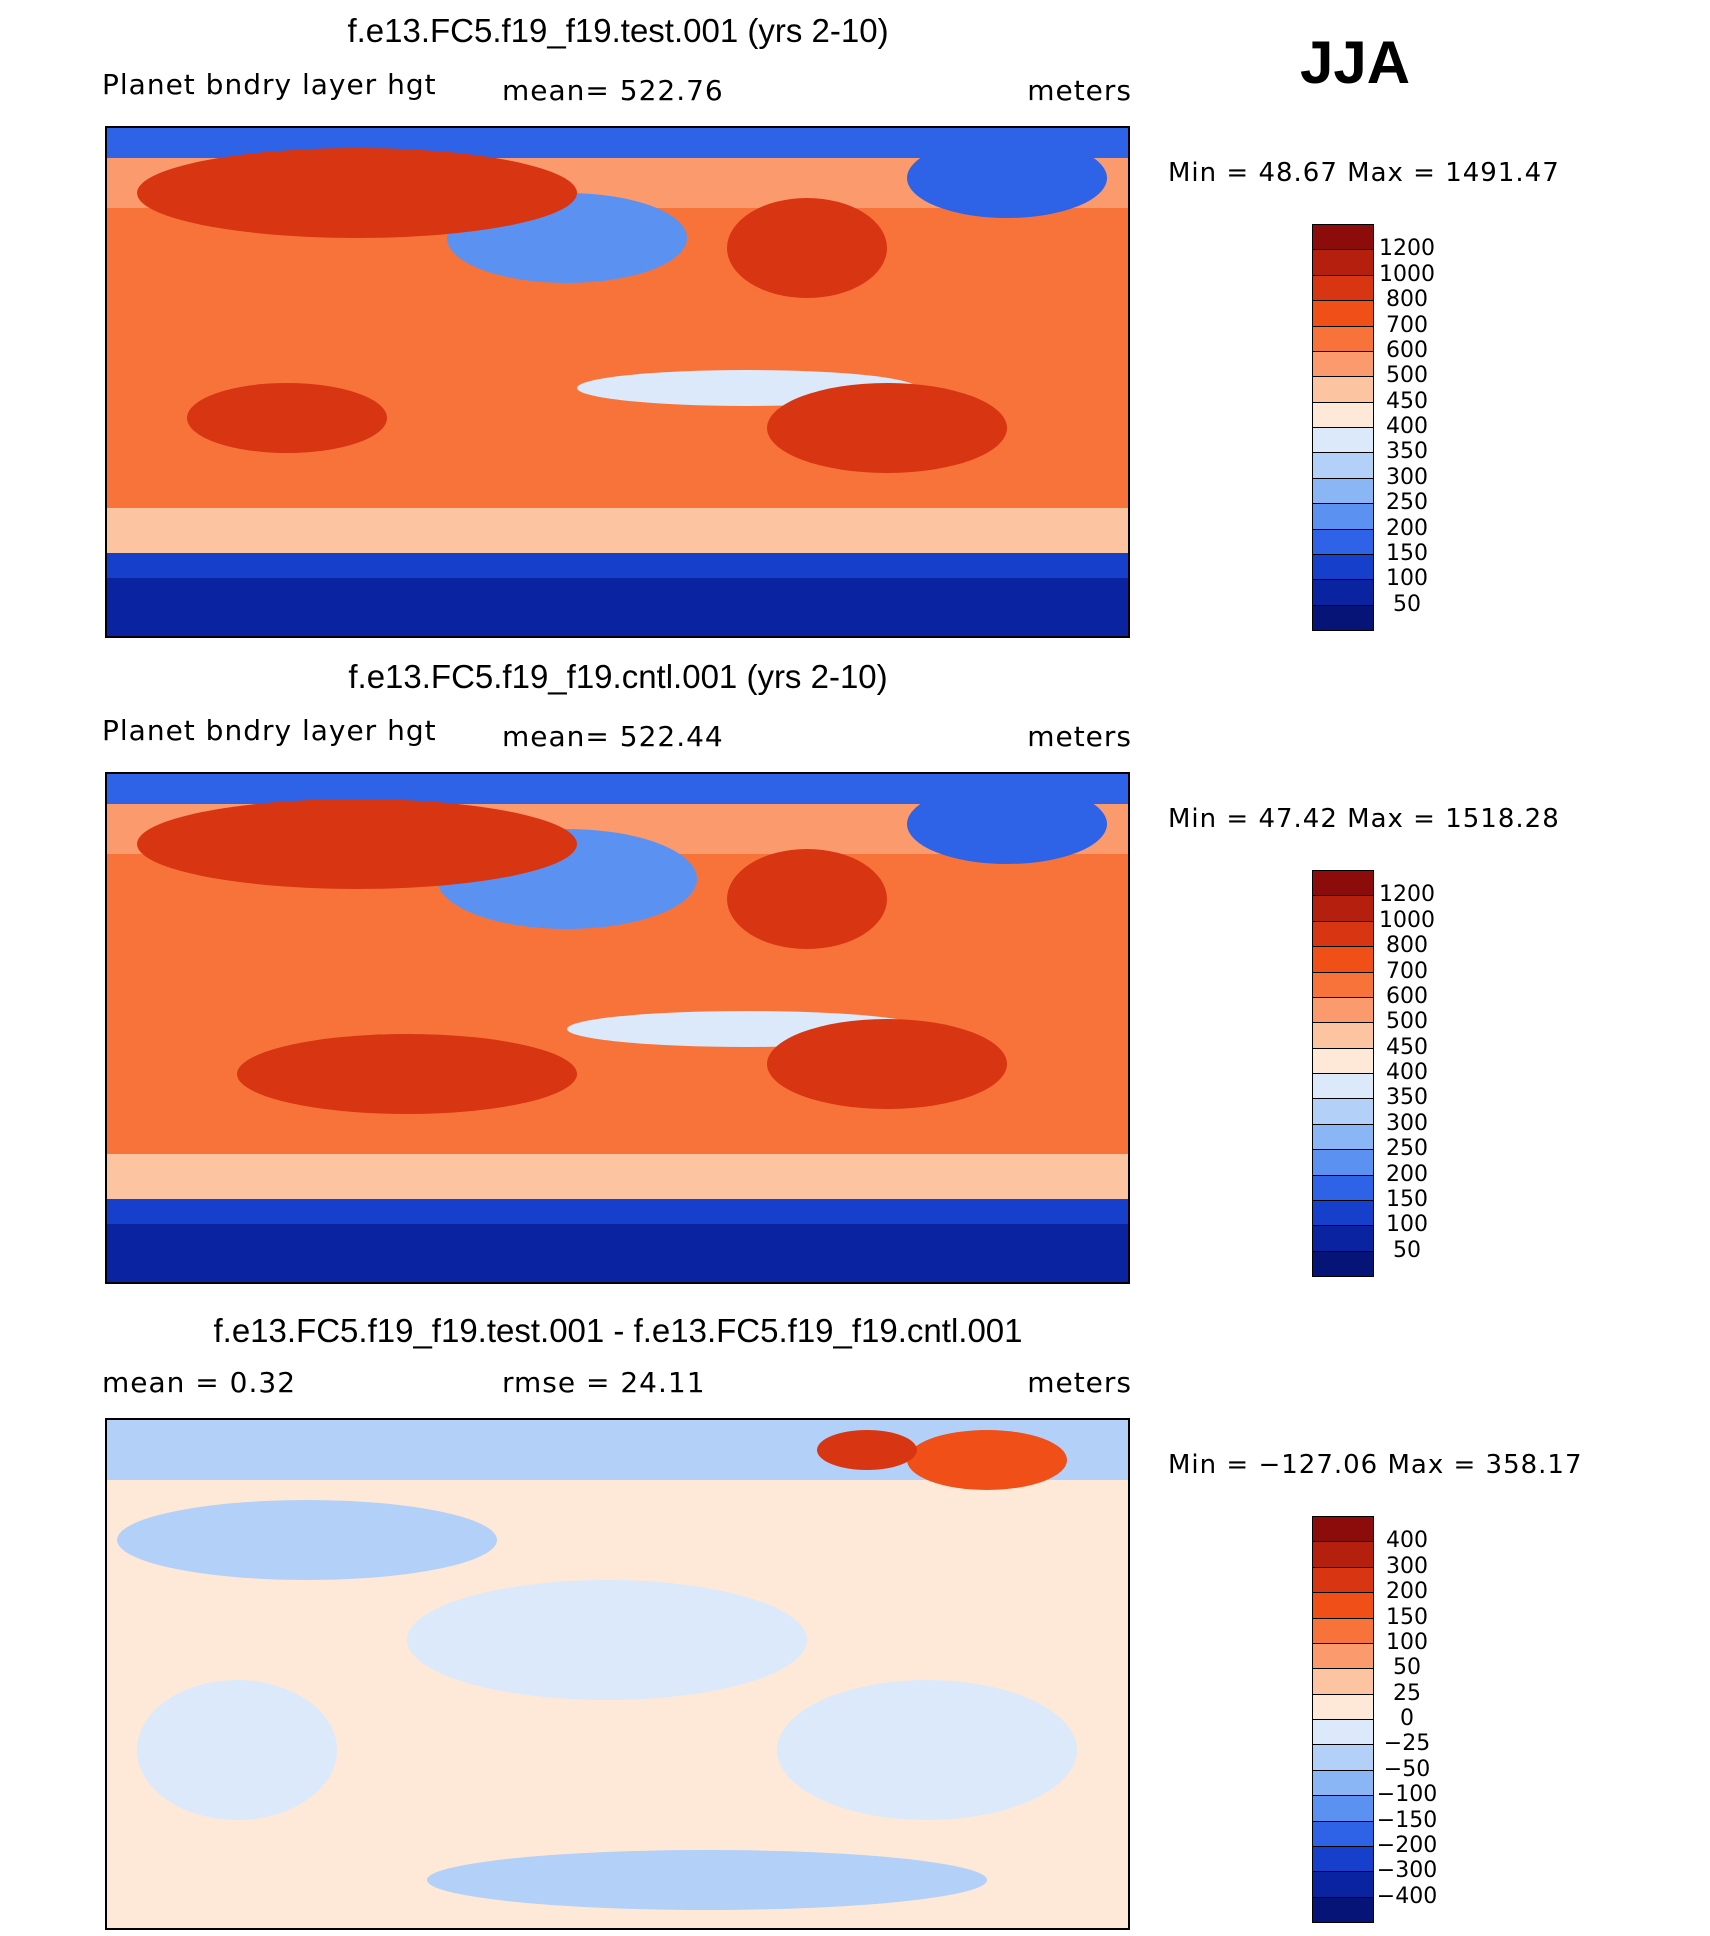 This screenshot has width=1710, height=1936. Describe the element at coordinates (987, 1460) in the screenshot. I see `panel-3-greenland-pos` at that location.